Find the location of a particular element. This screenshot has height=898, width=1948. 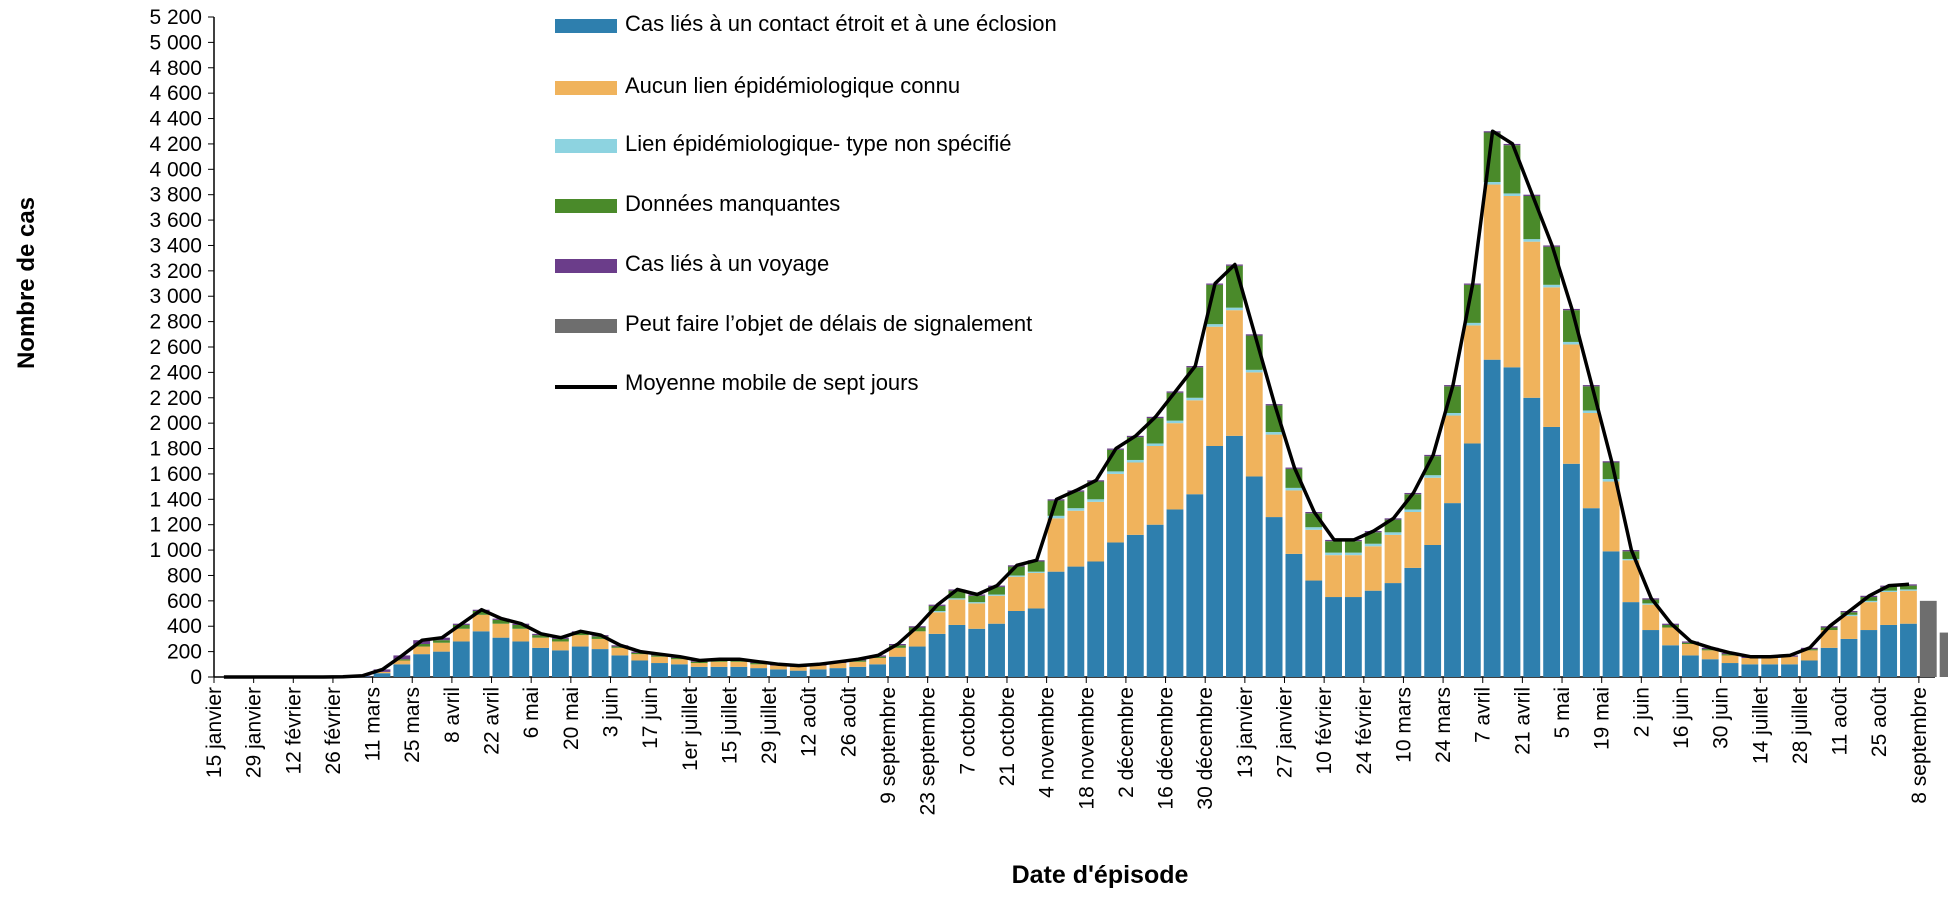

y-tick-label: 1 000 is located at coordinates (175, 550).